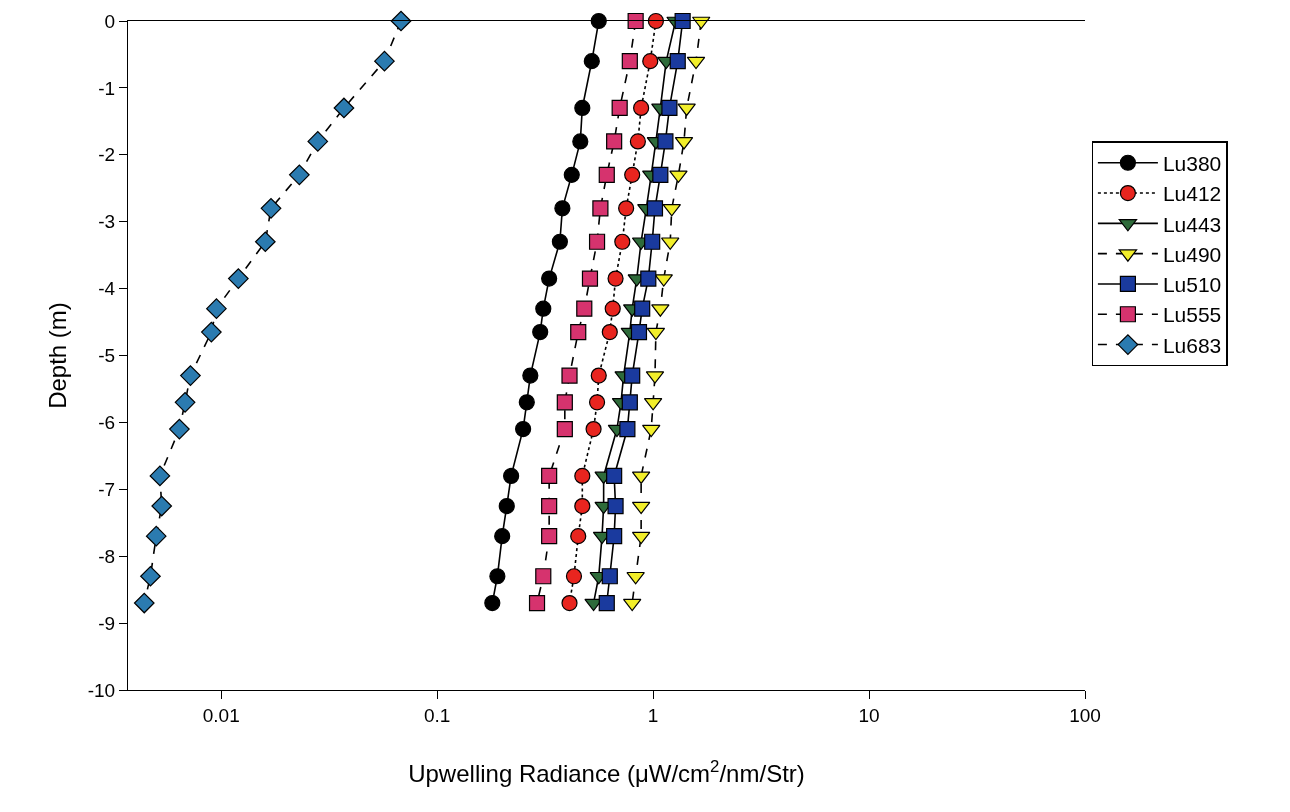 Image resolution: width=1290 pixels, height=812 pixels. What do you see at coordinates (606, 772) in the screenshot?
I see `x-axis-title: Upwelling Radiance (μW/cm$^{2}$/nm/Str)` at bounding box center [606, 772].